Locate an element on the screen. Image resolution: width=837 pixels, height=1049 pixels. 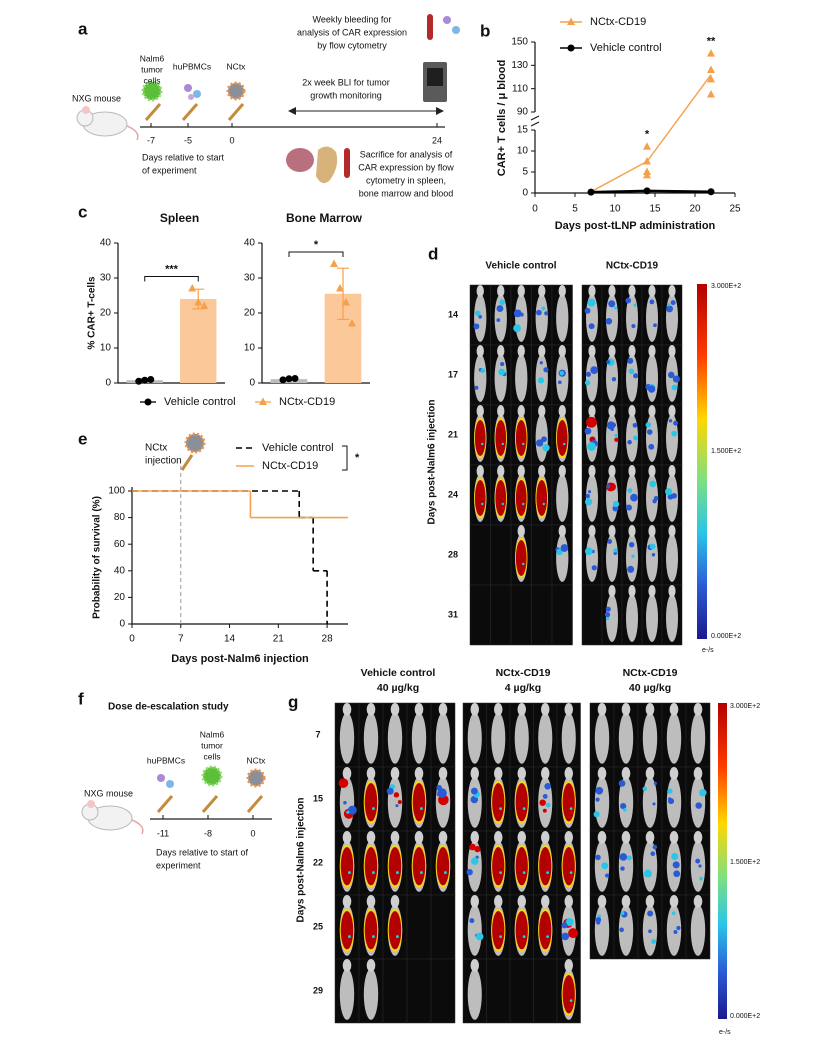
legend-label: Vehicle control is located at coordinates (626, 48).